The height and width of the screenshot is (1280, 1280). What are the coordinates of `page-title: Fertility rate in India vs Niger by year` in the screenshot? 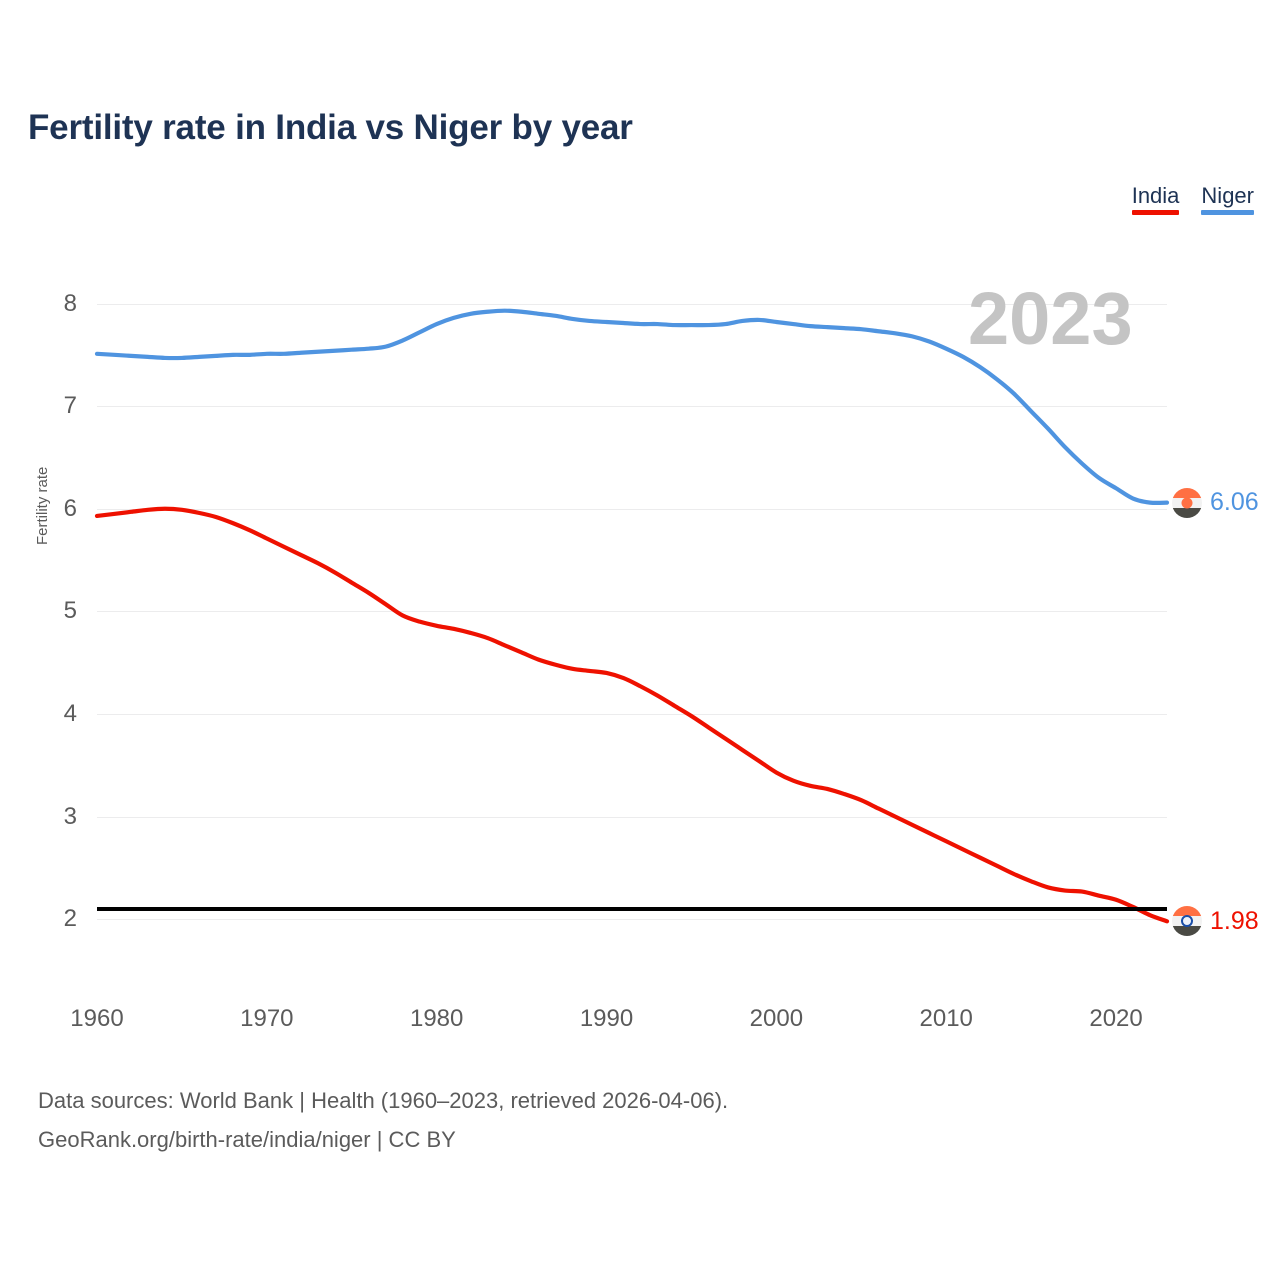 It's located at (330, 127).